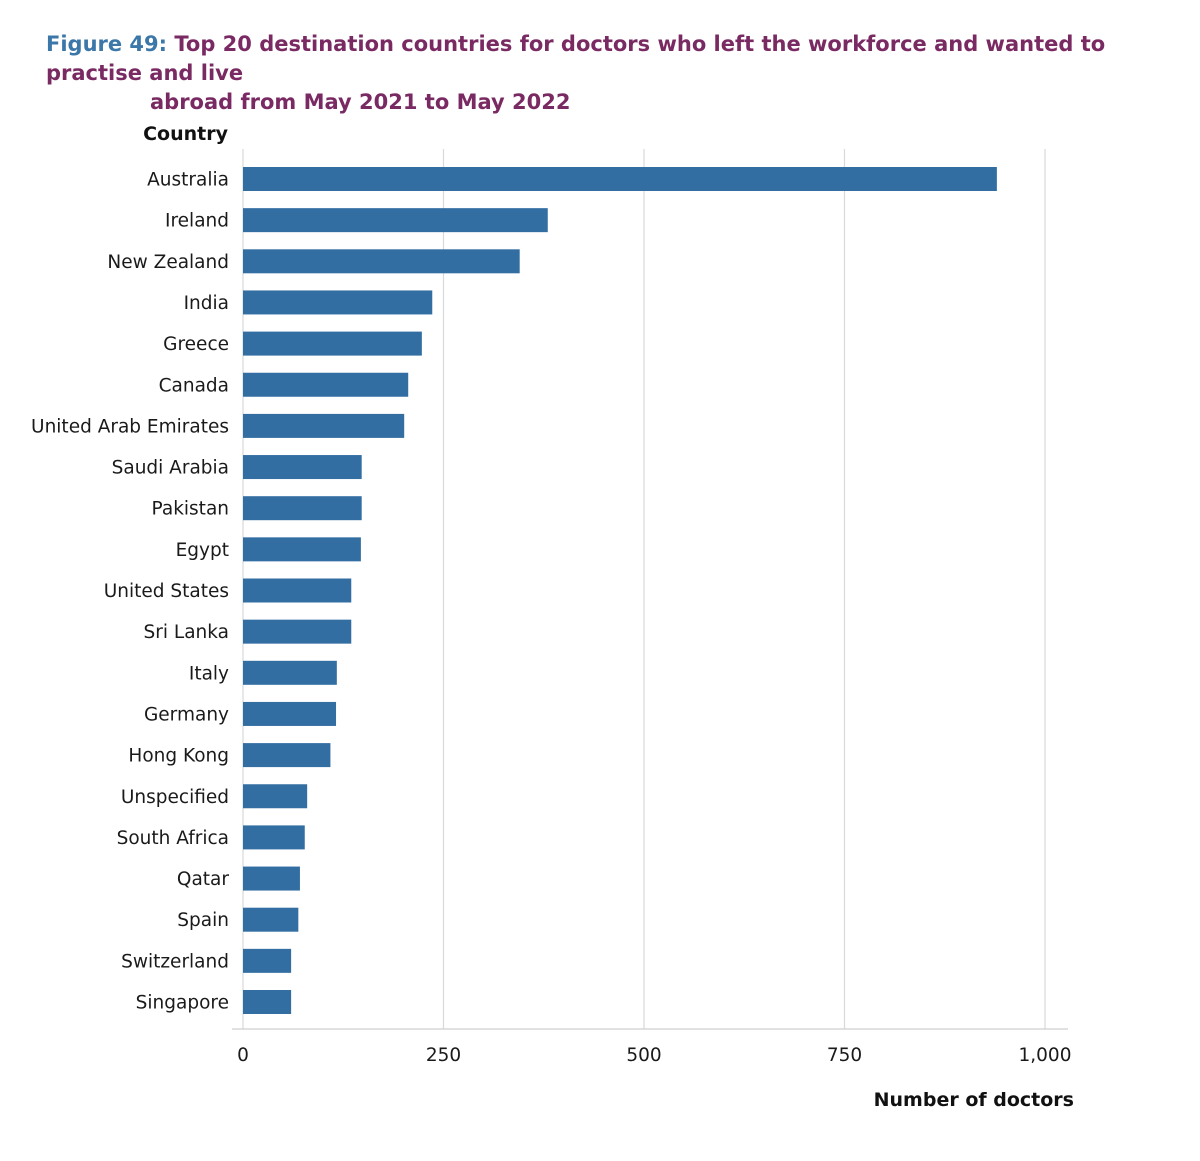 The image size is (1200, 1161). I want to click on x-tick-label: 1,000, so click(1045, 1055).